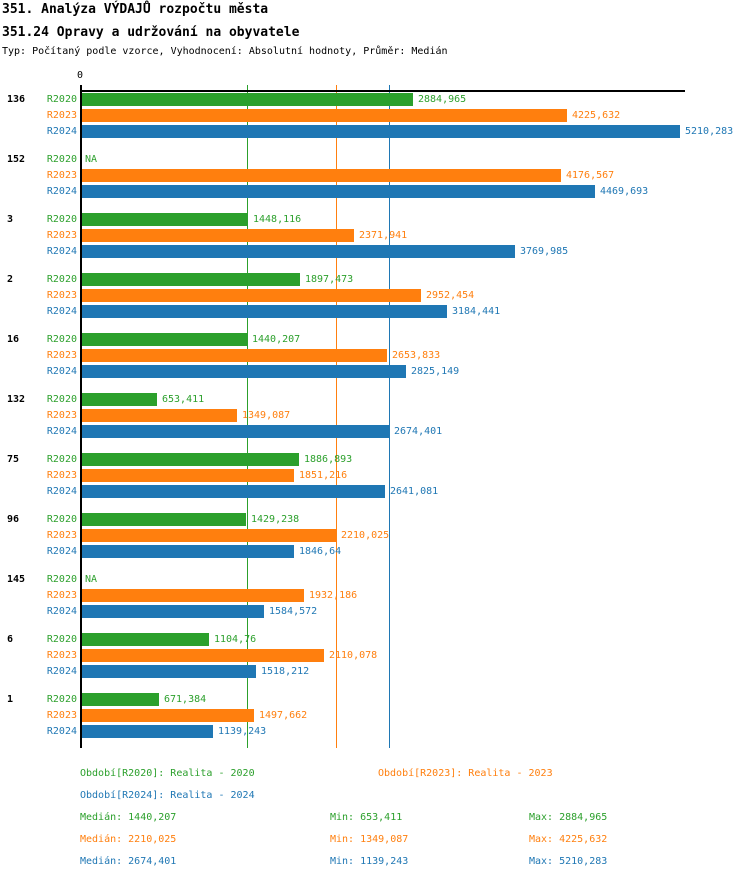 The width and height of the screenshot is (750, 872). Describe the element at coordinates (369, 861) in the screenshot. I see `stat-min-r2024: Min: 1139,243` at that location.